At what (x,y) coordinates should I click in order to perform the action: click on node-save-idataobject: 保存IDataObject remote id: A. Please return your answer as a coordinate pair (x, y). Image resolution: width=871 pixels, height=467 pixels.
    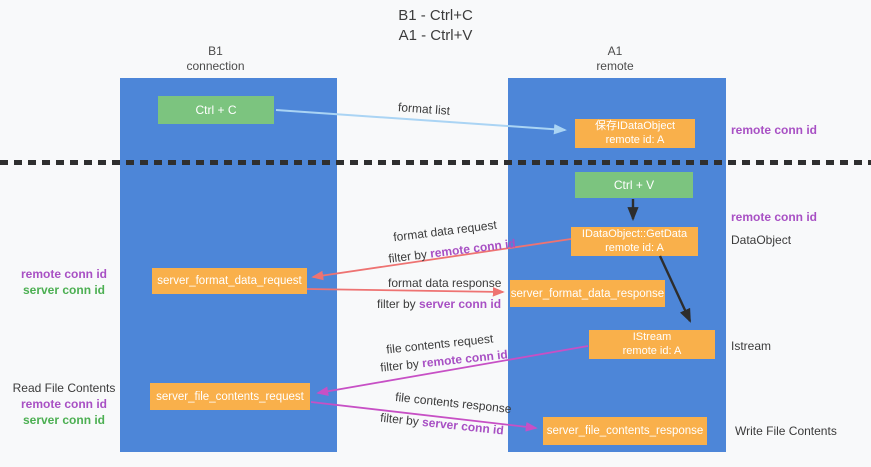
    Looking at the image, I should click on (635, 133).